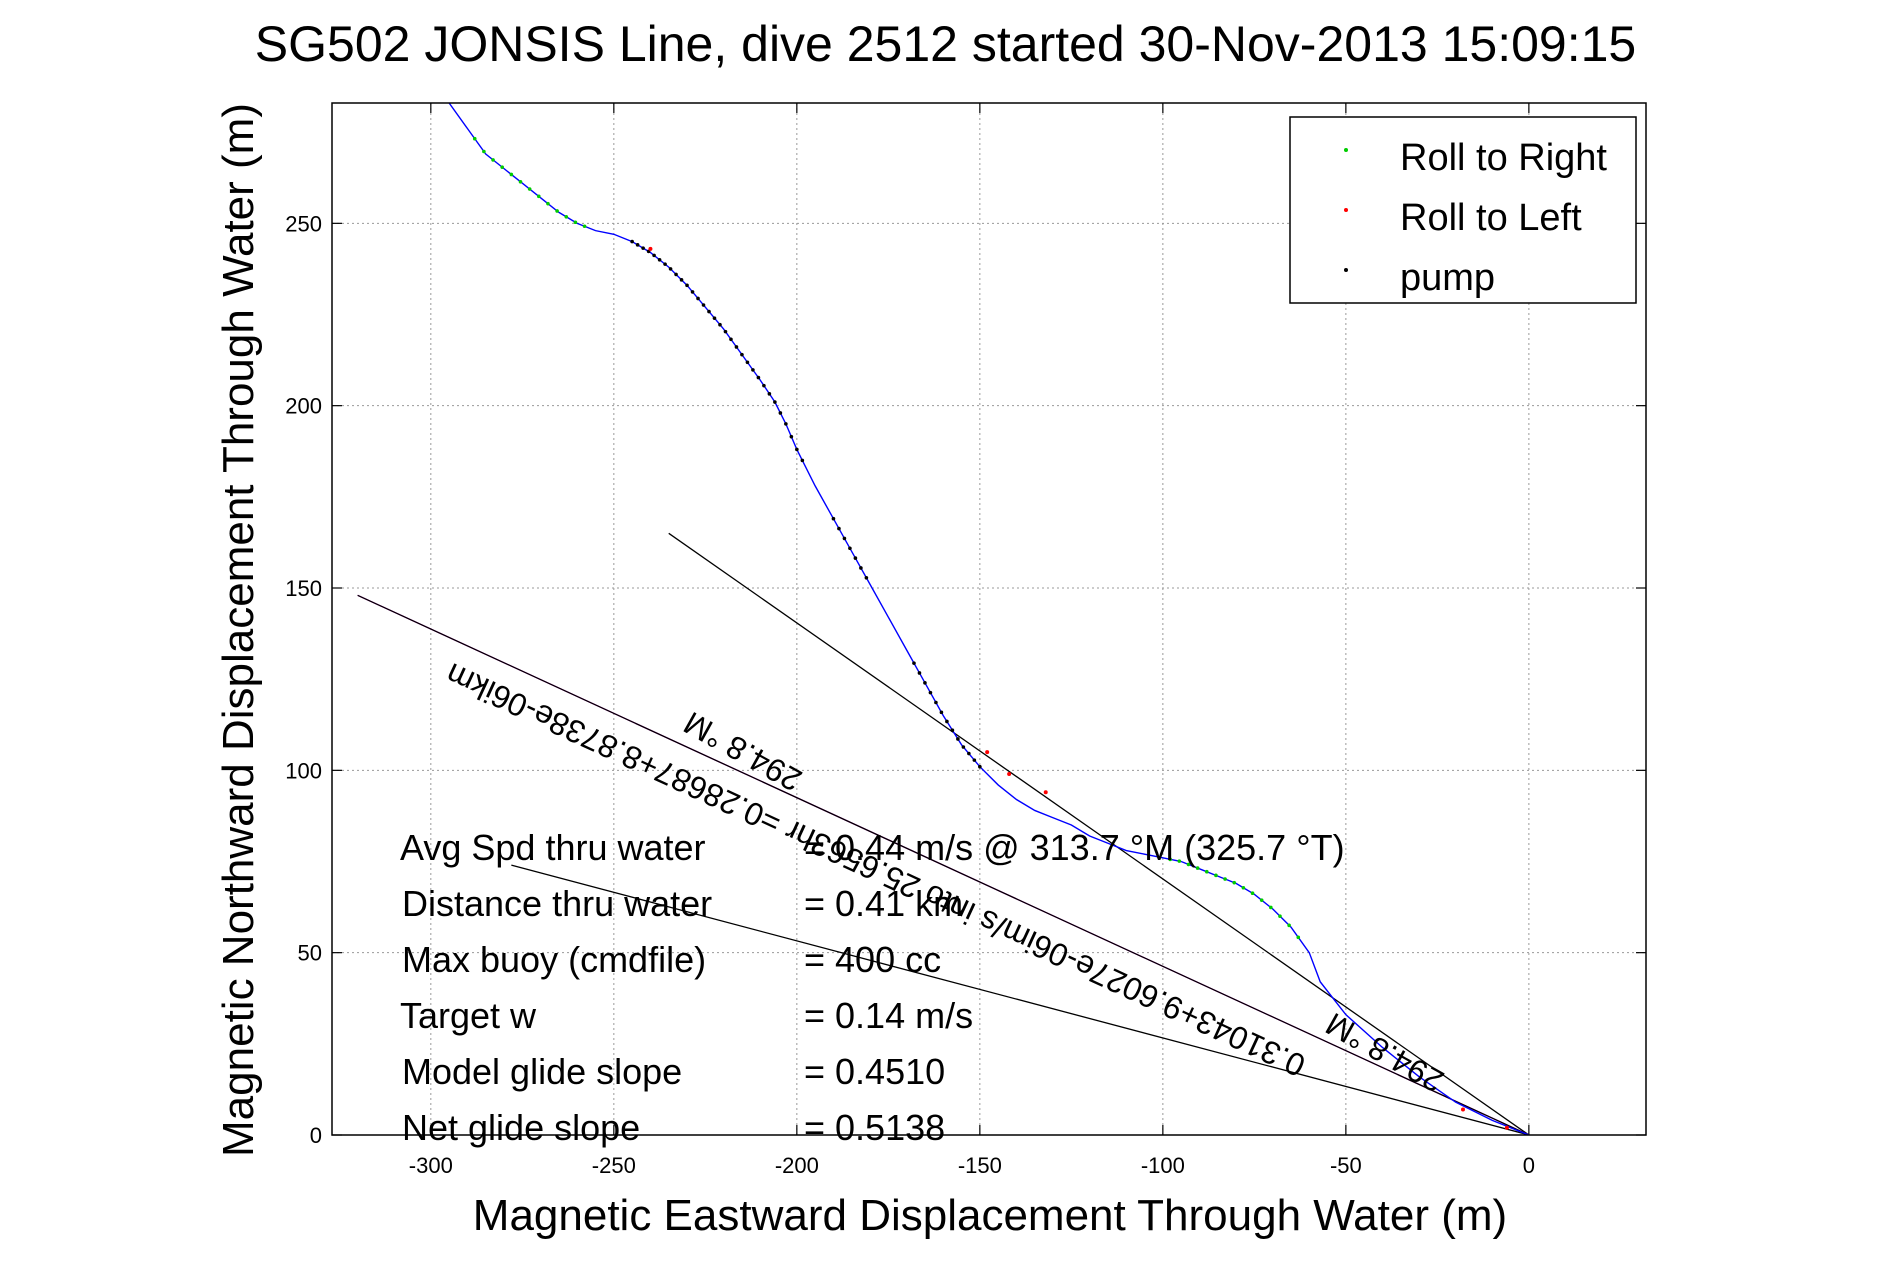 The width and height of the screenshot is (1891, 1262). Describe the element at coordinates (431, 1165) in the screenshot. I see `x-tick-label: -300` at that location.